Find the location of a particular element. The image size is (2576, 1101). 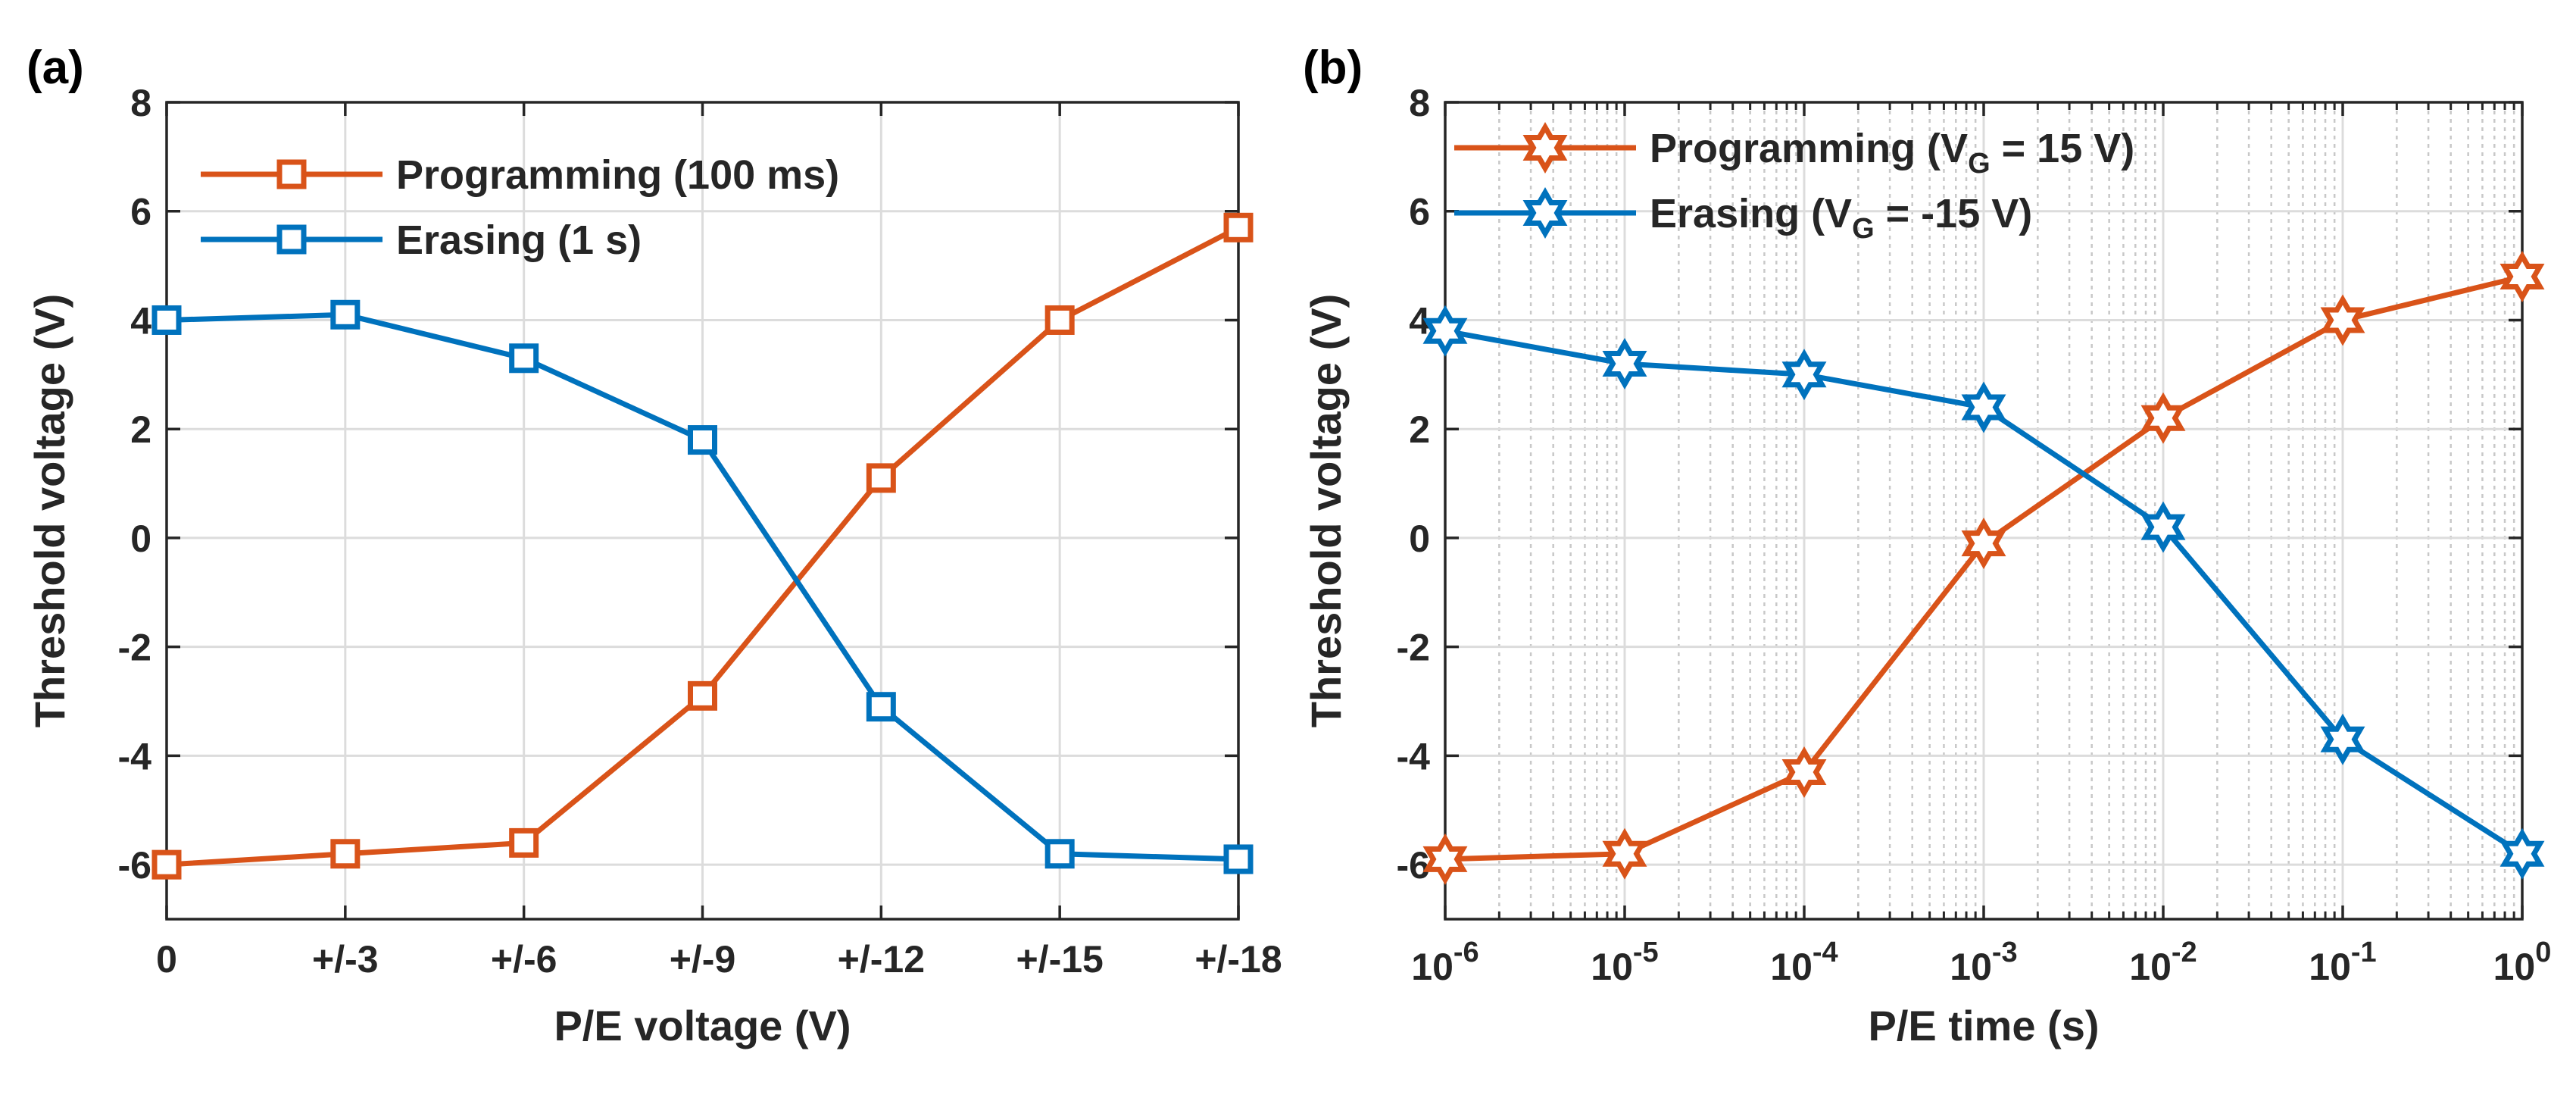

x-tick-label: +/-6 is located at coordinates (524, 959).